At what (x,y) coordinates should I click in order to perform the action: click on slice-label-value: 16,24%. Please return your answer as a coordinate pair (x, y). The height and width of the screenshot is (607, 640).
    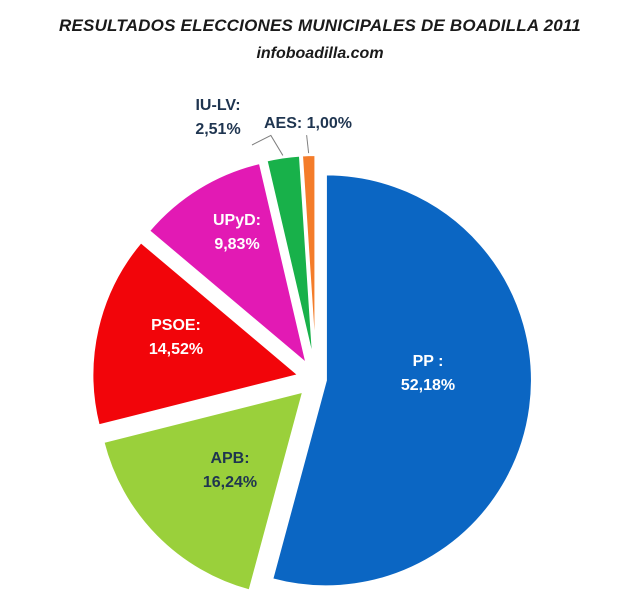
    Looking at the image, I should click on (230, 482).